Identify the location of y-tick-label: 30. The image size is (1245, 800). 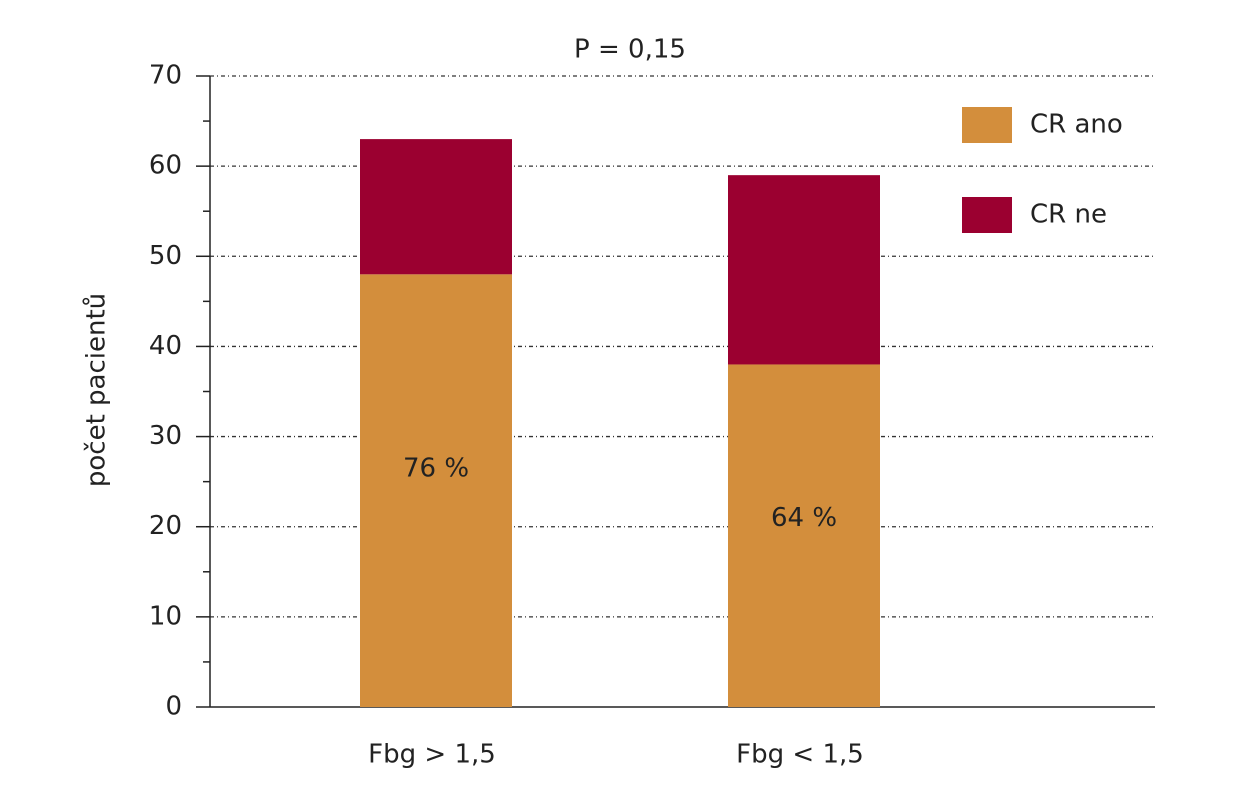
(165, 436).